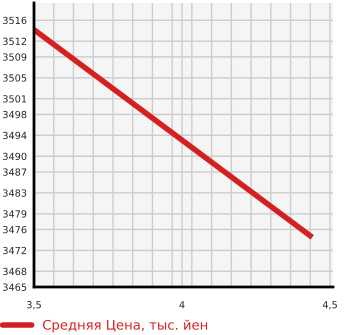  What do you see at coordinates (15, 136) in the screenshot?
I see `y-tick-label: 3494` at bounding box center [15, 136].